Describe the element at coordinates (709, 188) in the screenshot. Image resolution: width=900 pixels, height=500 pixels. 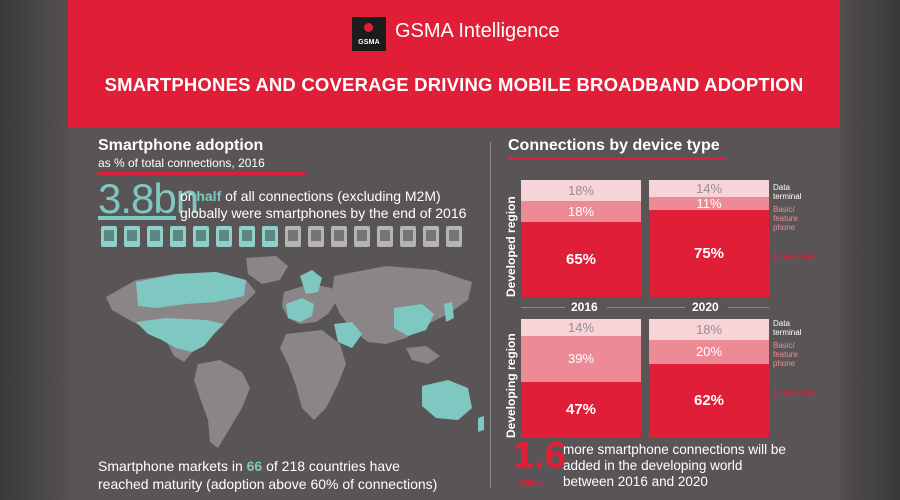
I see `developed-2020-data-terminal: 14%` at that location.